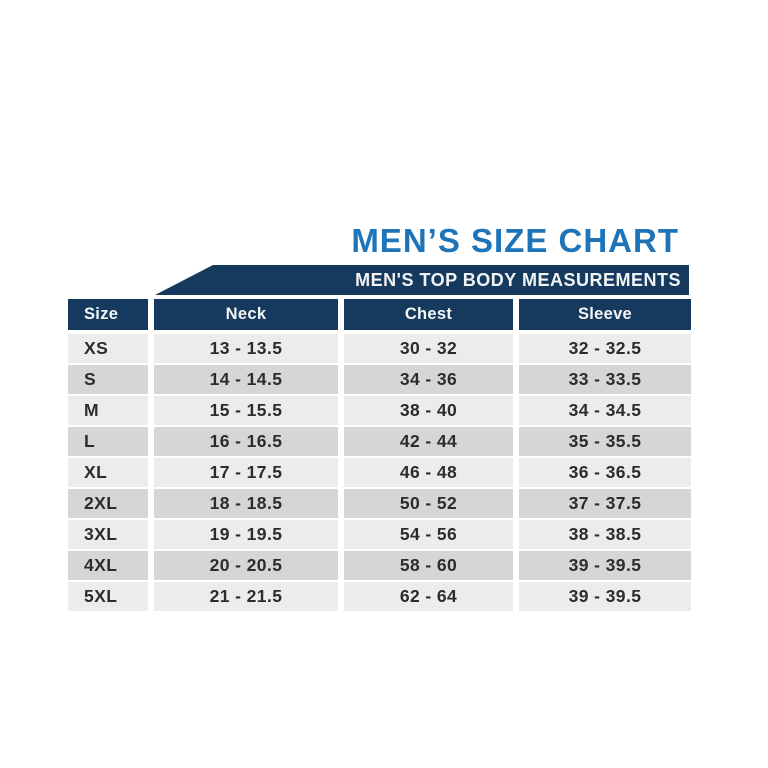 The width and height of the screenshot is (768, 768). I want to click on column-header-chest: Chest, so click(428, 314).